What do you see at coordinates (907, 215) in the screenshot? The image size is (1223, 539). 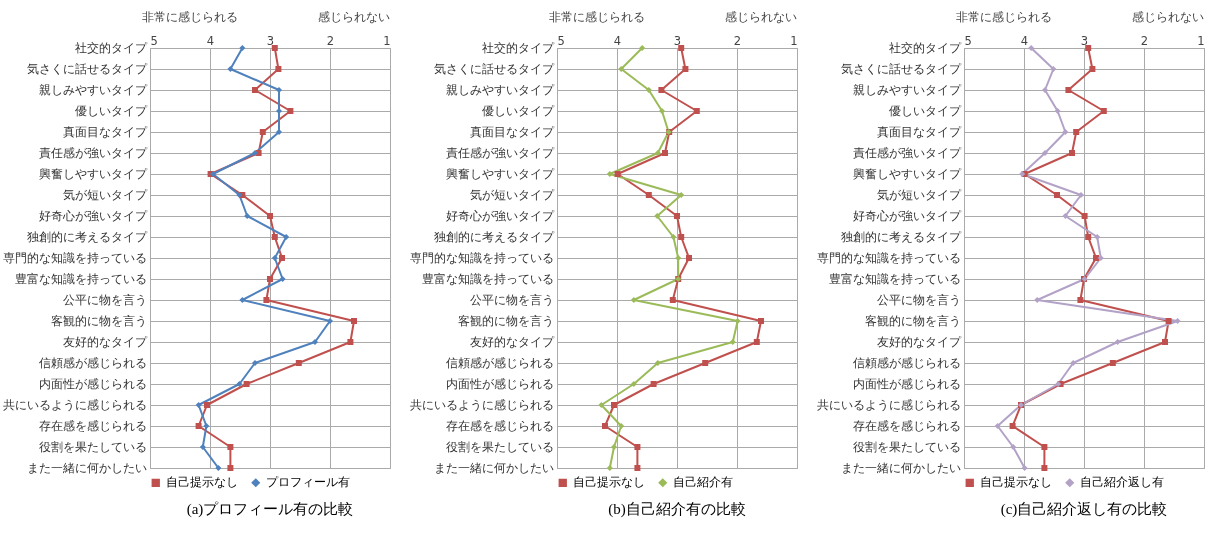 I see `y-tick-label: 好奇心が強いタイプ` at bounding box center [907, 215].